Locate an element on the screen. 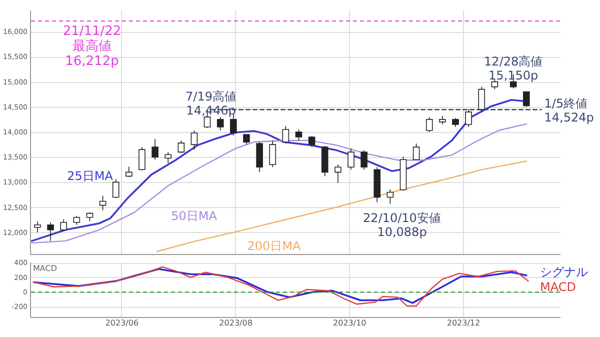 This screenshot has width=600, height=337. x-tick-label: 2023/06 is located at coordinates (122, 323).